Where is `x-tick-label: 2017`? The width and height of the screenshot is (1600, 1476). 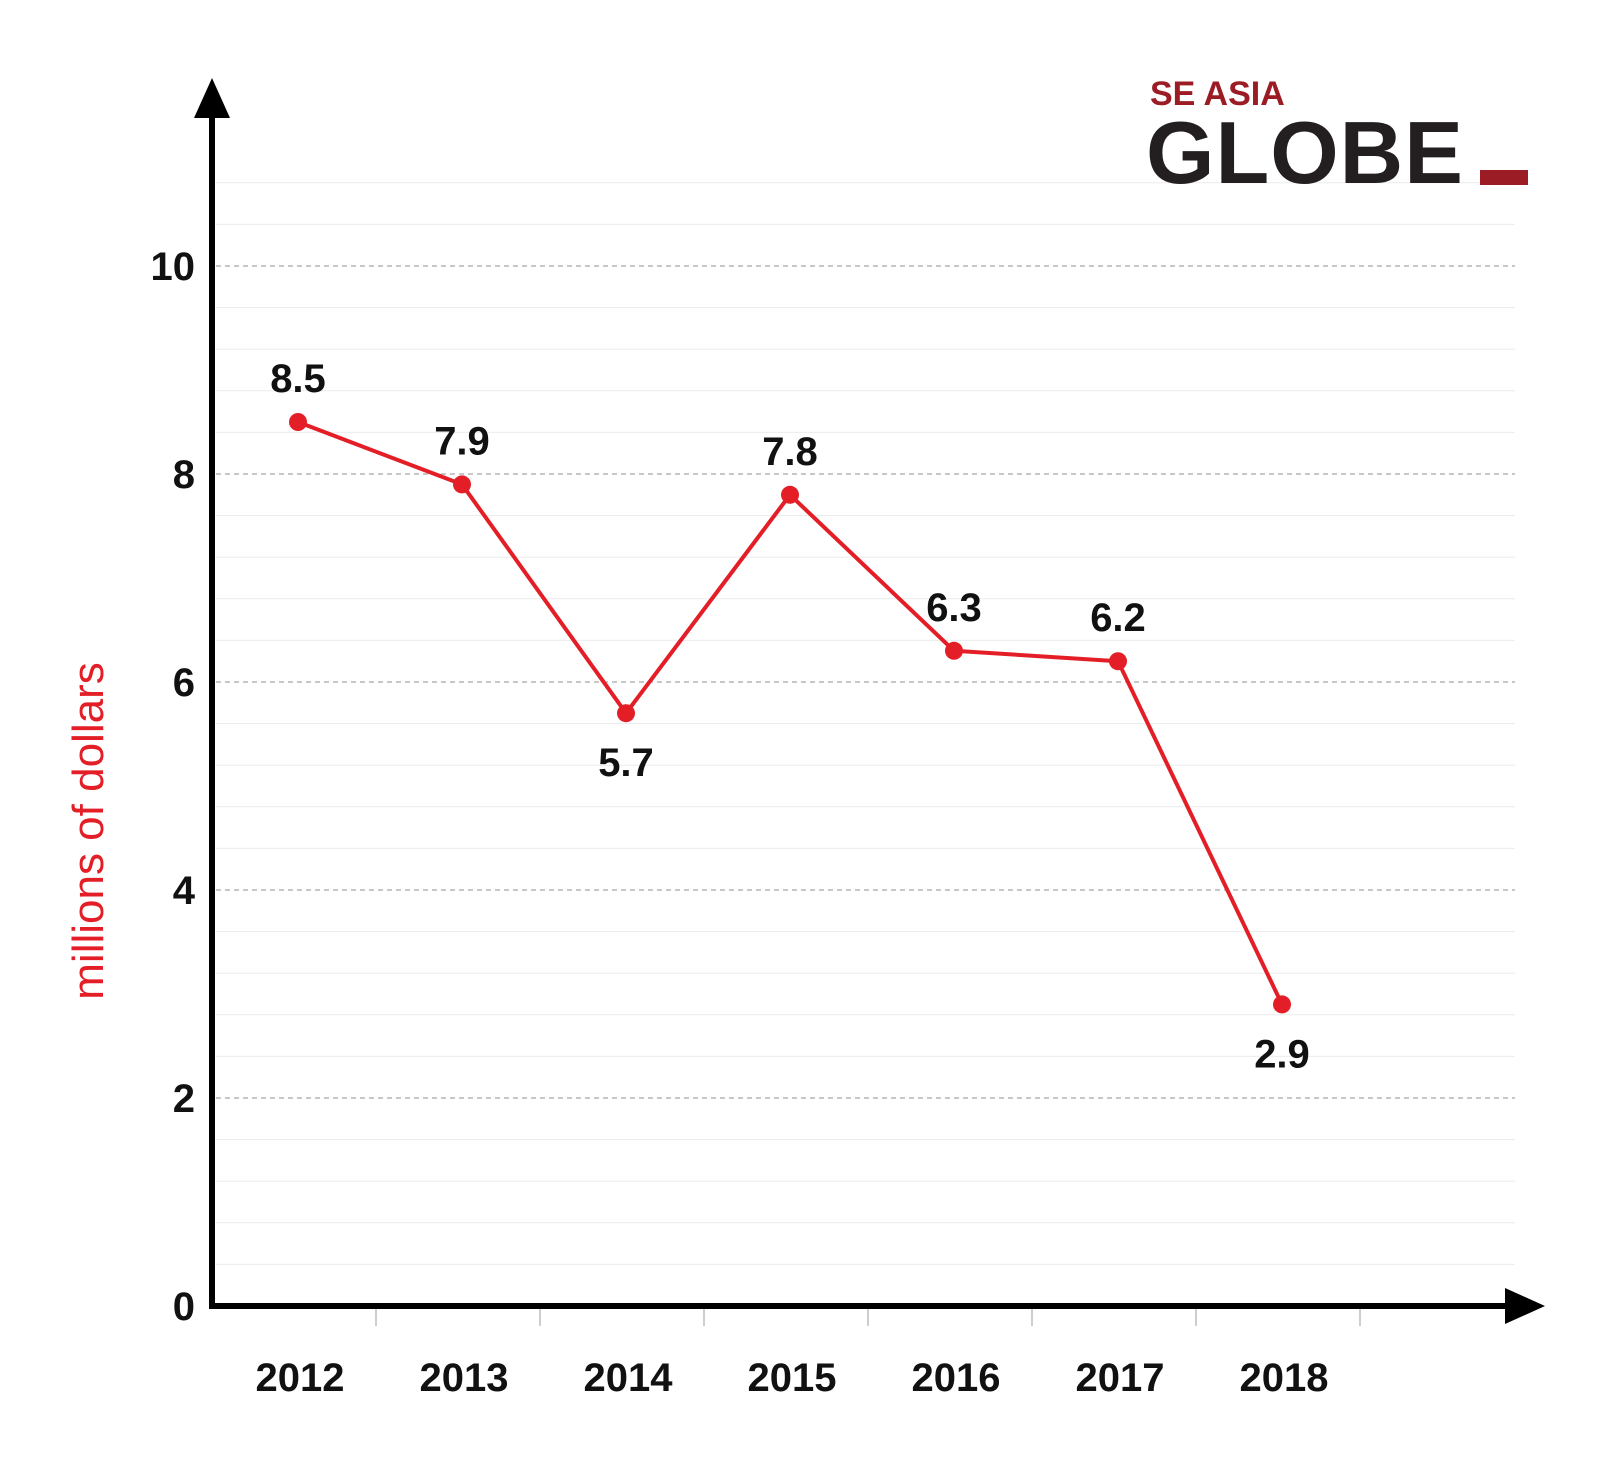 x-tick-label: 2017 is located at coordinates (1120, 1378).